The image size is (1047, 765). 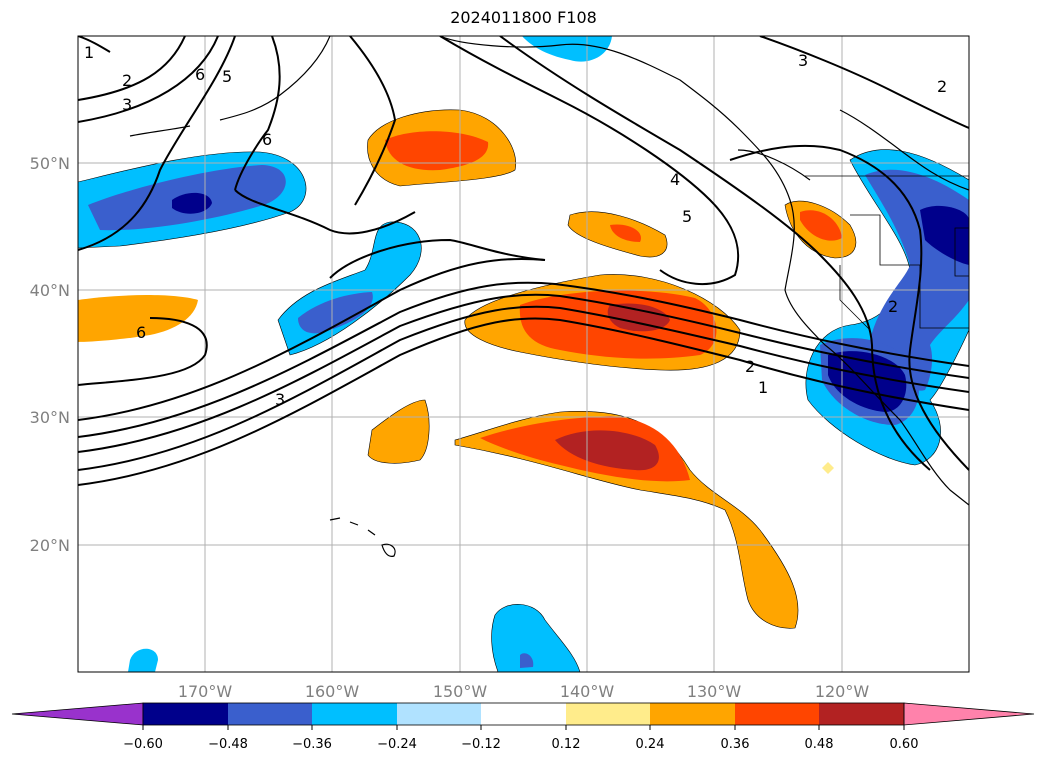 I want to click on colorbar-under-arrow, so click(x=77, y=714).